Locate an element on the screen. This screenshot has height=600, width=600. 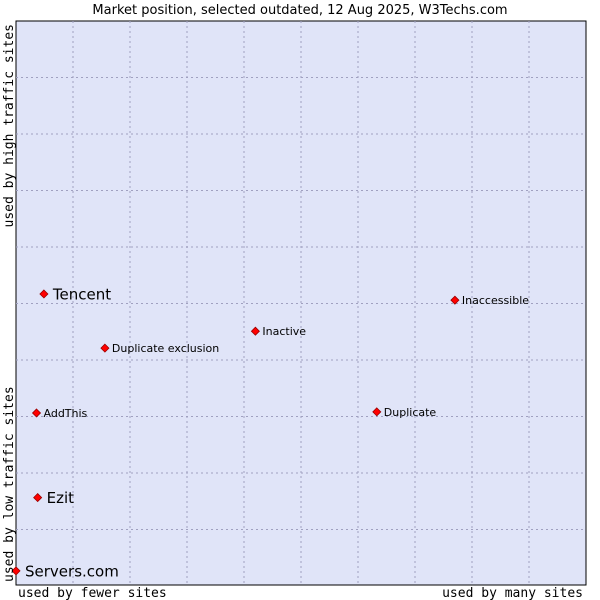
data-point-label: Inactive is located at coordinates (284, 331).